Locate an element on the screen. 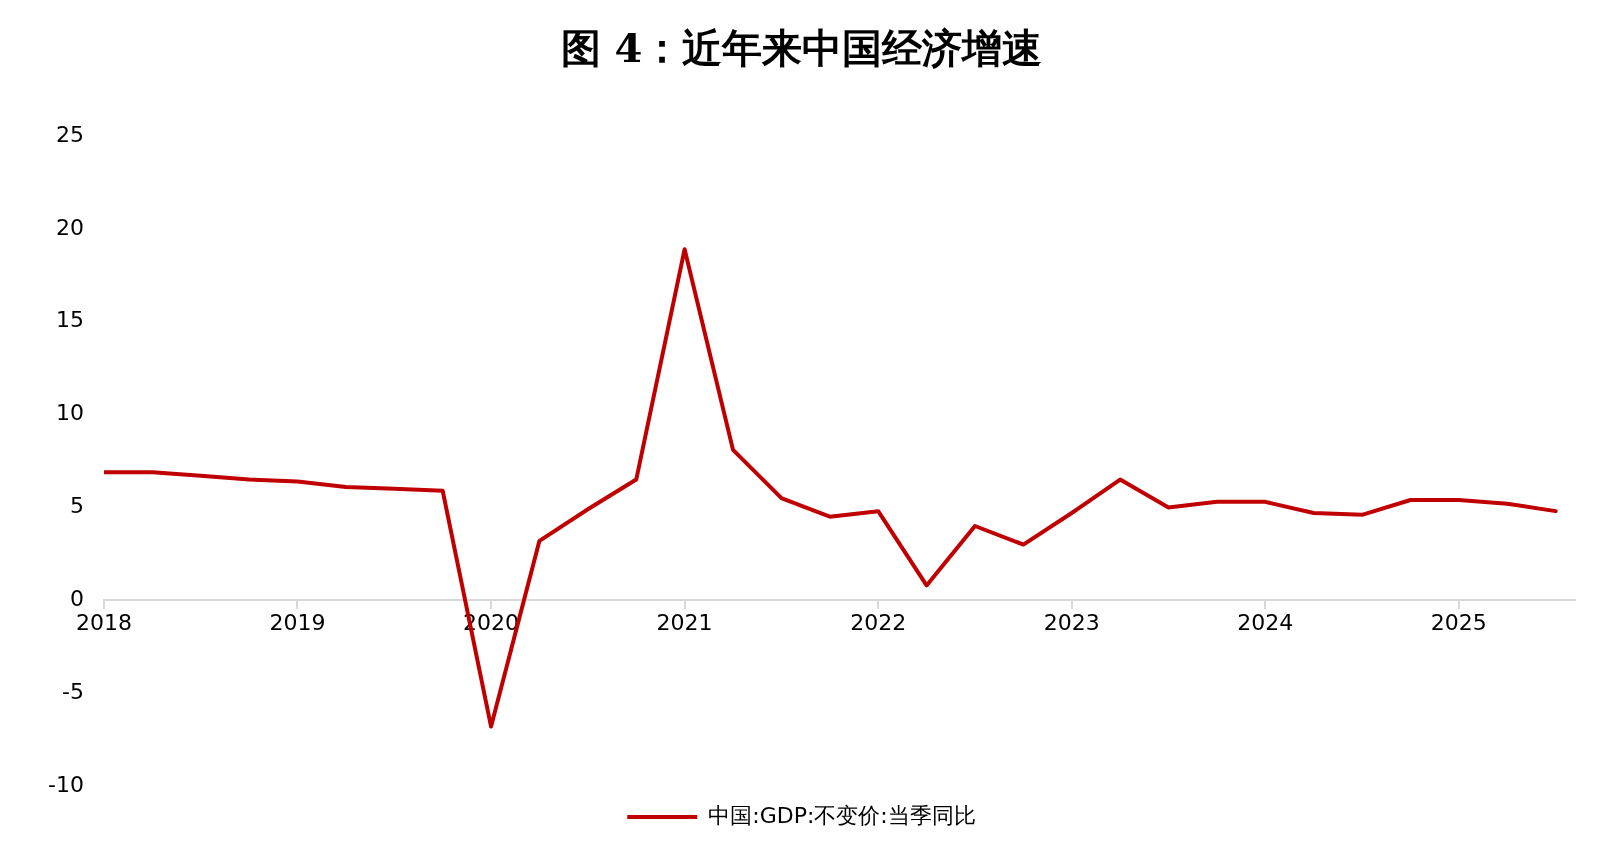 The image size is (1613, 857). x-tick-label: 2019 is located at coordinates (297, 623).